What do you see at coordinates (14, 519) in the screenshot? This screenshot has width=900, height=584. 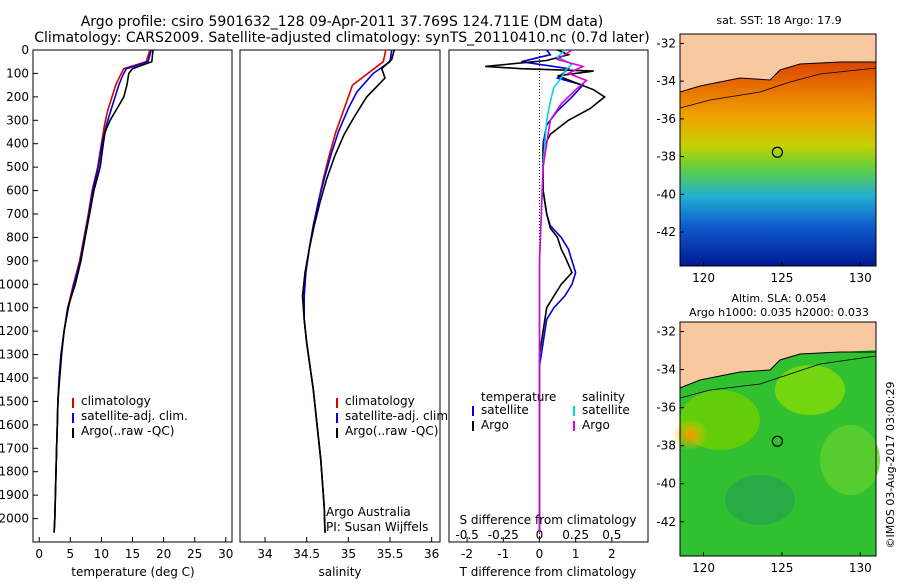 I see `y-tick-label: 2000` at bounding box center [14, 519].